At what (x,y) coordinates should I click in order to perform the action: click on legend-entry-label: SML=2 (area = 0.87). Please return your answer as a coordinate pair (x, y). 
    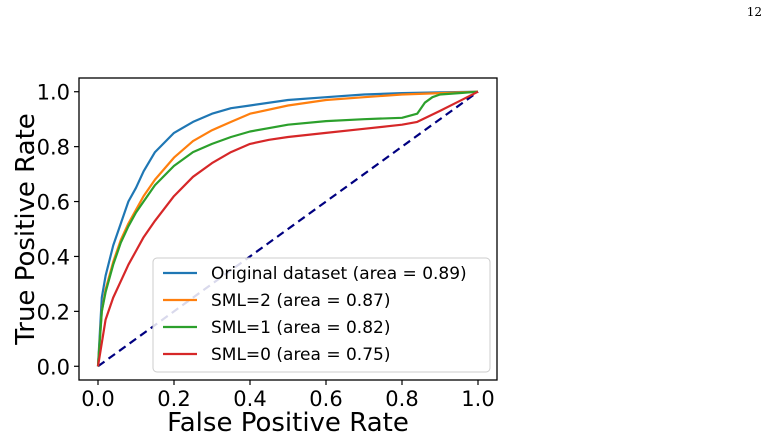
    Looking at the image, I should click on (300, 301).